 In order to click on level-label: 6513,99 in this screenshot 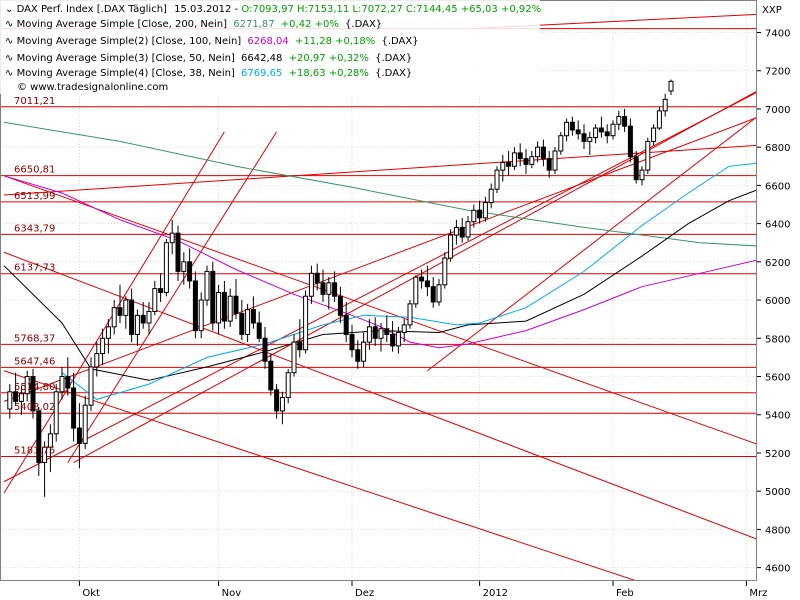, I will do `click(34, 196)`.